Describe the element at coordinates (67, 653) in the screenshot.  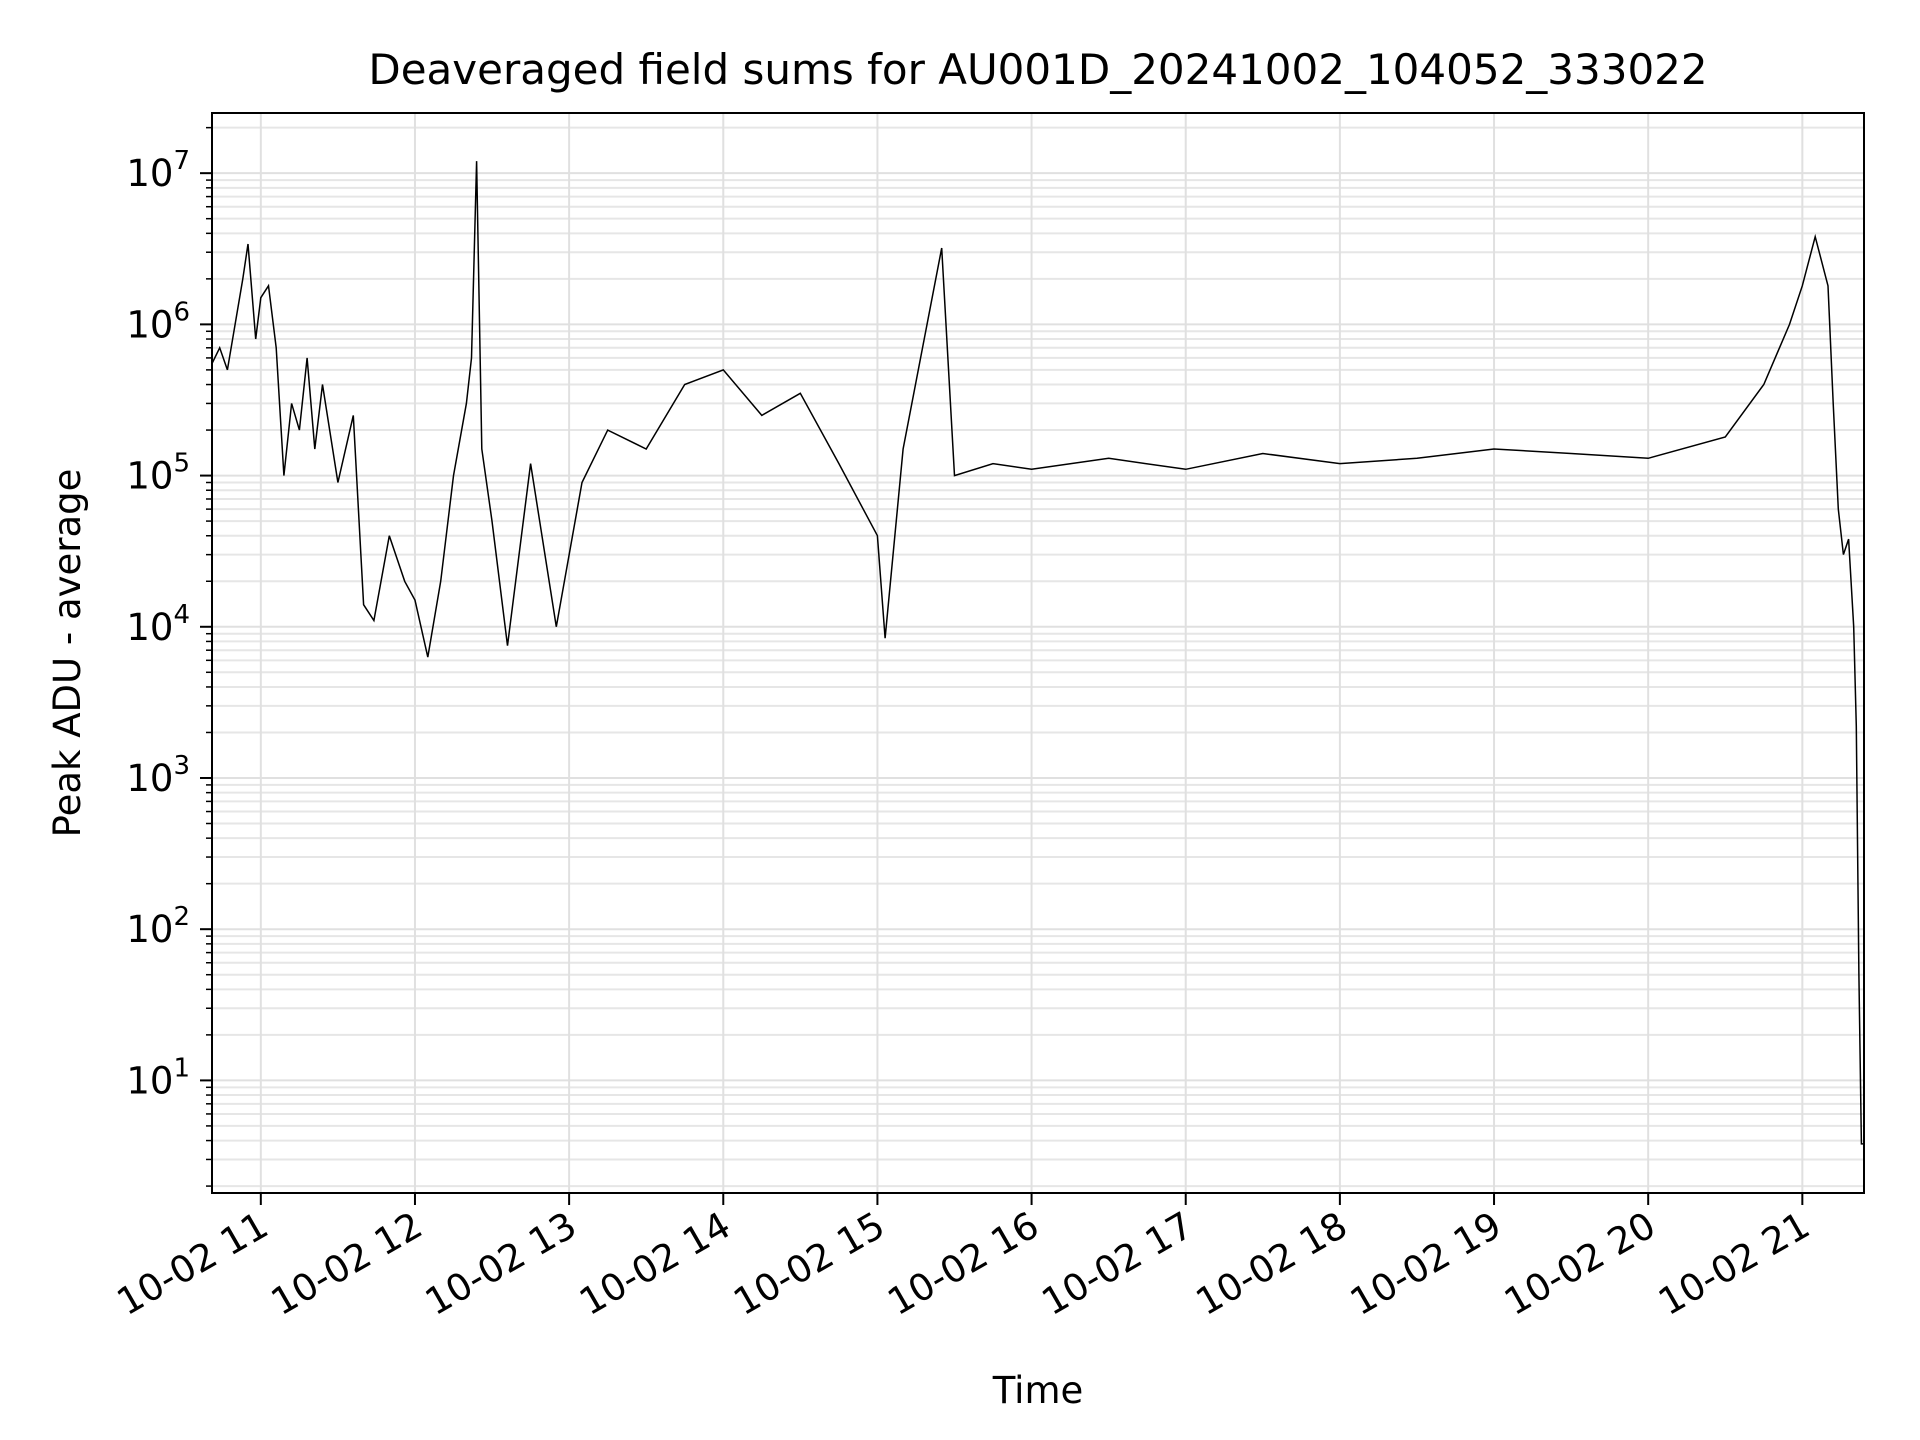
I see `y-axis-label: Peak ADU - average` at that location.